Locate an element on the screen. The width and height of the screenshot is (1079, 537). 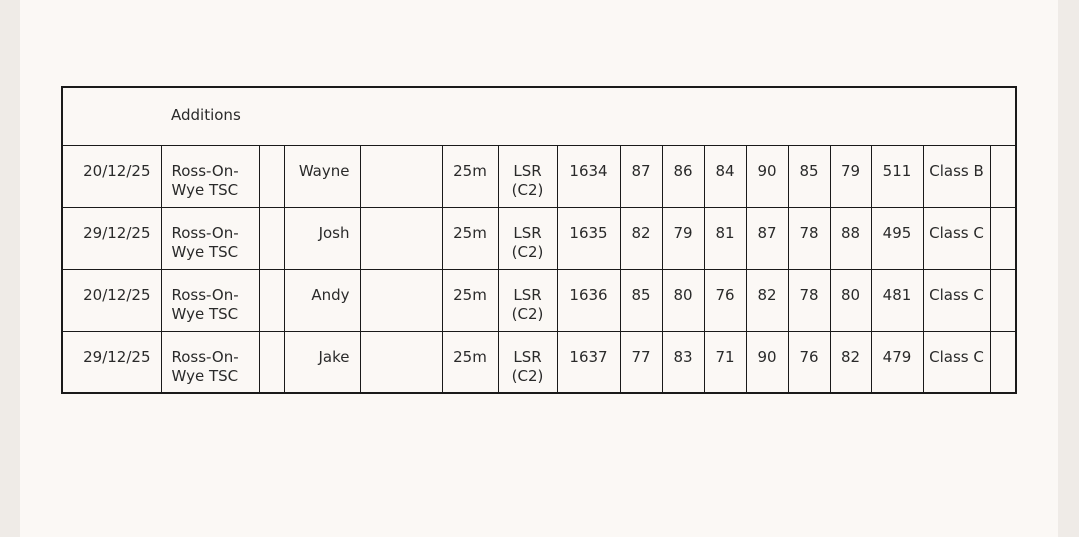
score-cell: 86 is located at coordinates (683, 176).